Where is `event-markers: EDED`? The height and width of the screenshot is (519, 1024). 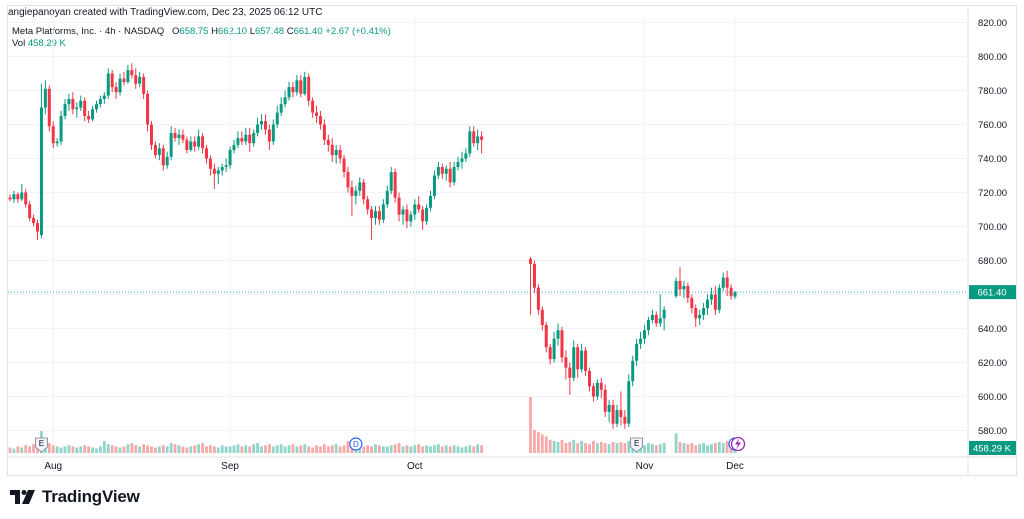
event-markers: EDED is located at coordinates (390, 444).